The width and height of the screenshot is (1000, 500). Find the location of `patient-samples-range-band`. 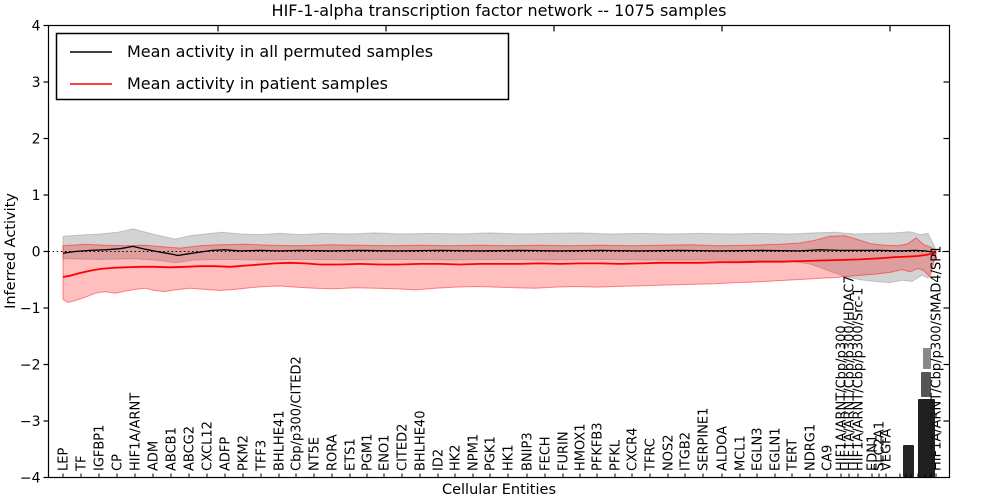

patient-samples-range-band is located at coordinates (499, 269).